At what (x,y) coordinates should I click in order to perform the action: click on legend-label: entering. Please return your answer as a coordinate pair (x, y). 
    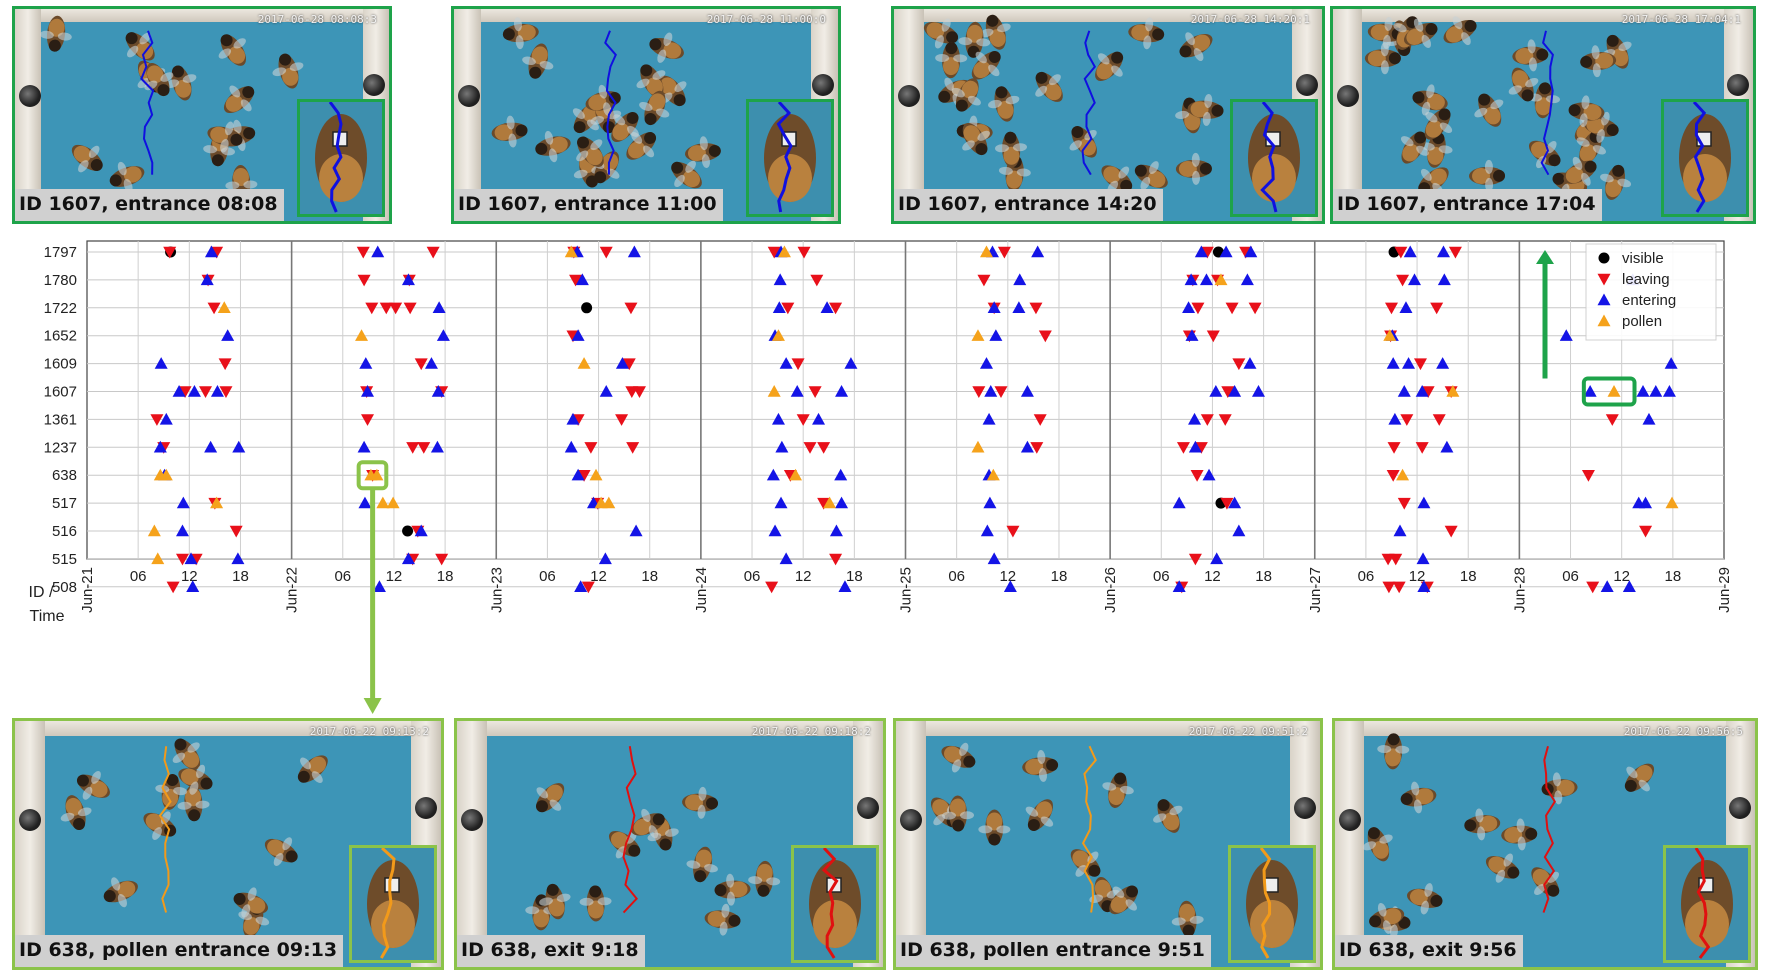
    Looking at the image, I should click on (1649, 300).